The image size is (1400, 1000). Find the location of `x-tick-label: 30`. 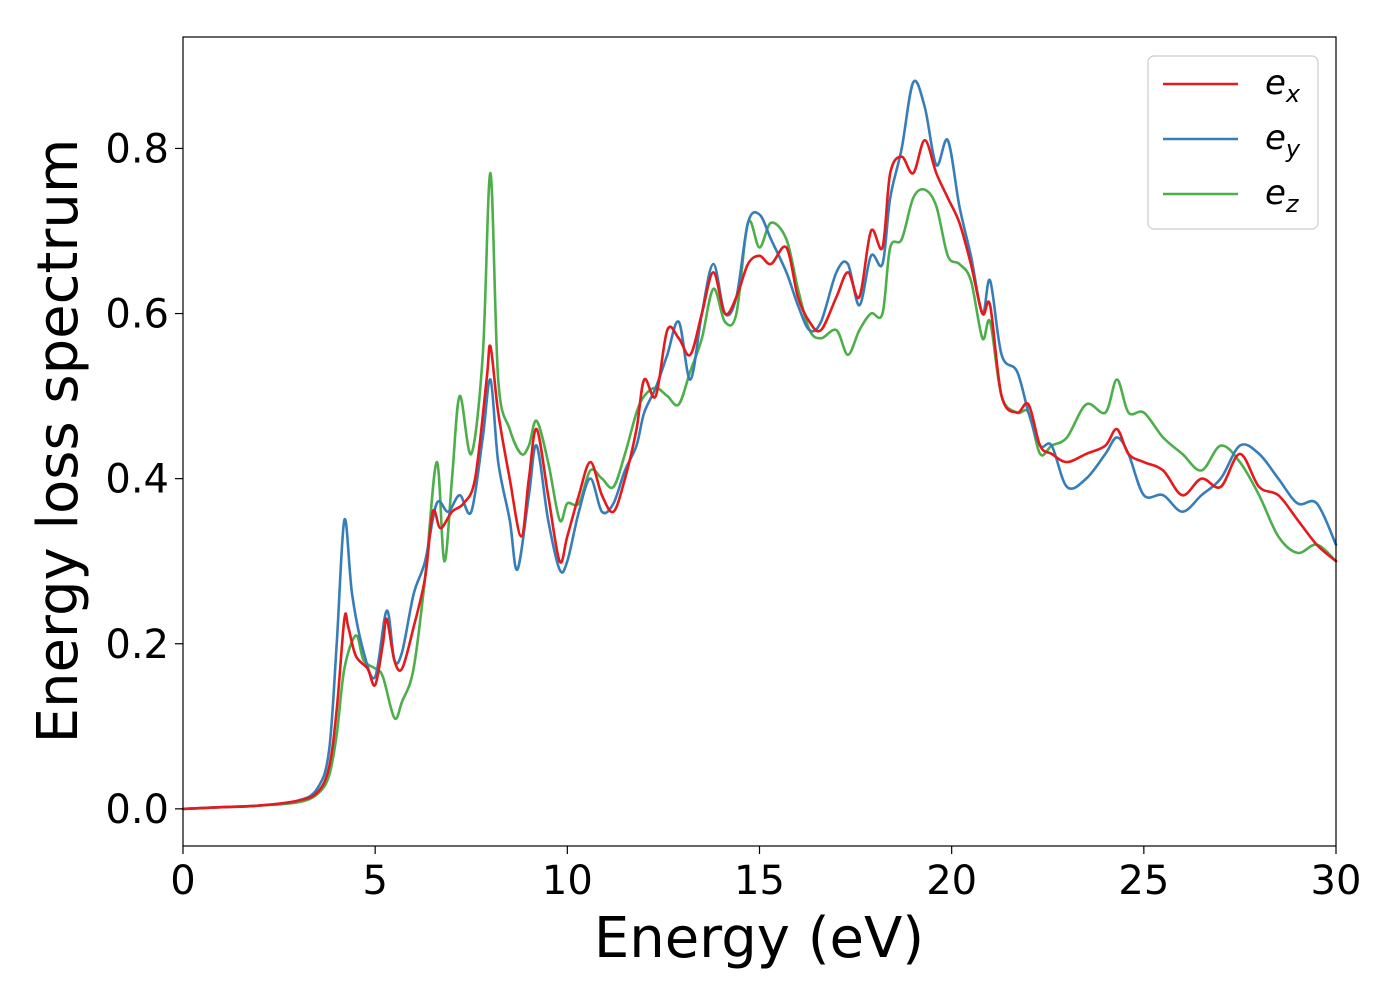

x-tick-label: 30 is located at coordinates (1336, 881).